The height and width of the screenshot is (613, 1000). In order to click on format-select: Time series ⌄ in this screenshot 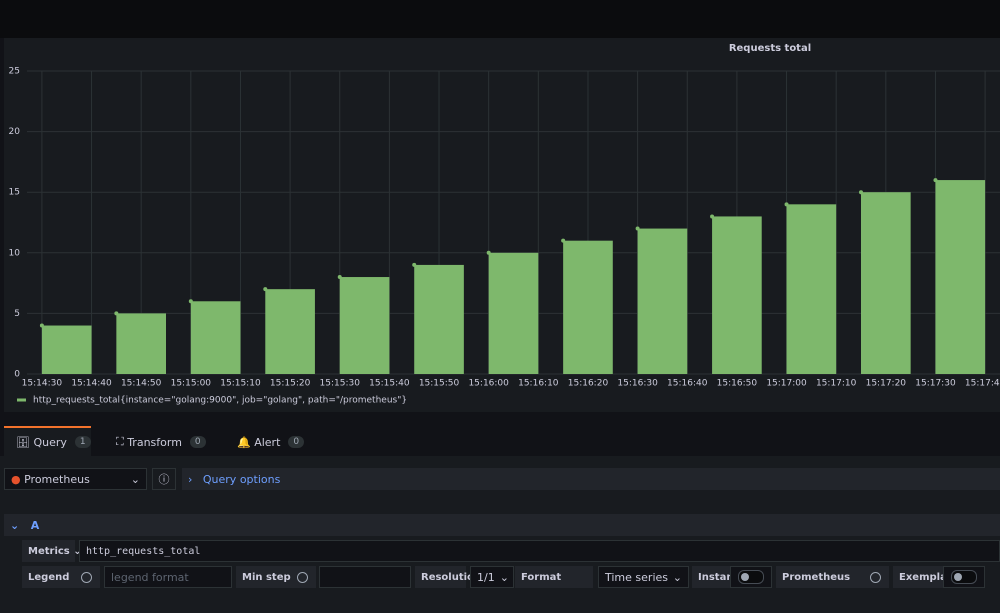, I will do `click(643, 577)`.